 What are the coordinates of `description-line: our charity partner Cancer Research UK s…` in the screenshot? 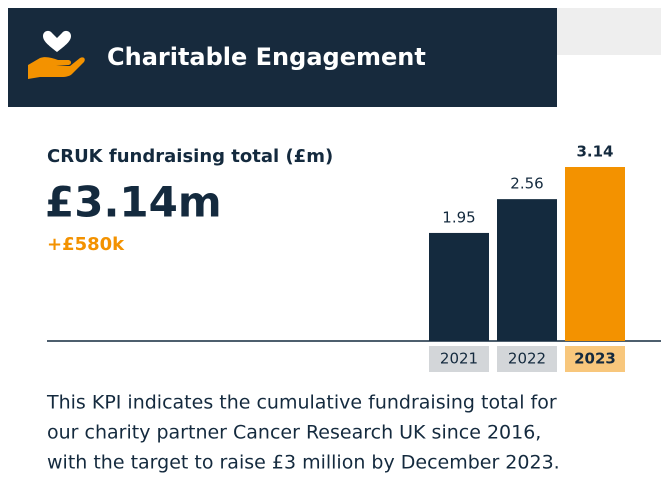 It's located at (294, 433).